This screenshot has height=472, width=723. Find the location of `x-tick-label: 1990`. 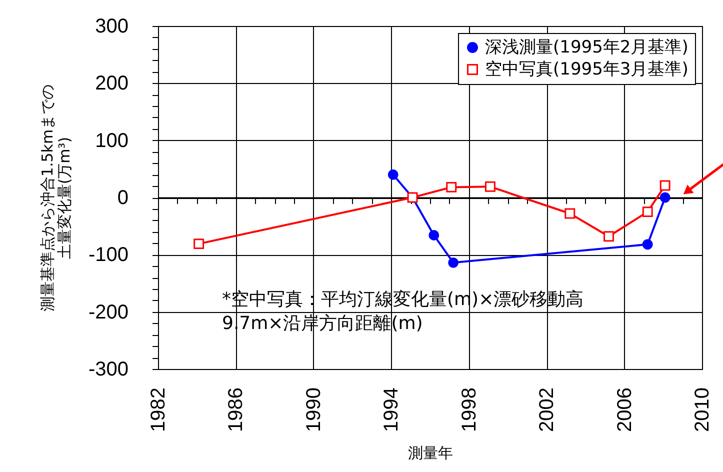

x-tick-label: 1990 is located at coordinates (313, 410).